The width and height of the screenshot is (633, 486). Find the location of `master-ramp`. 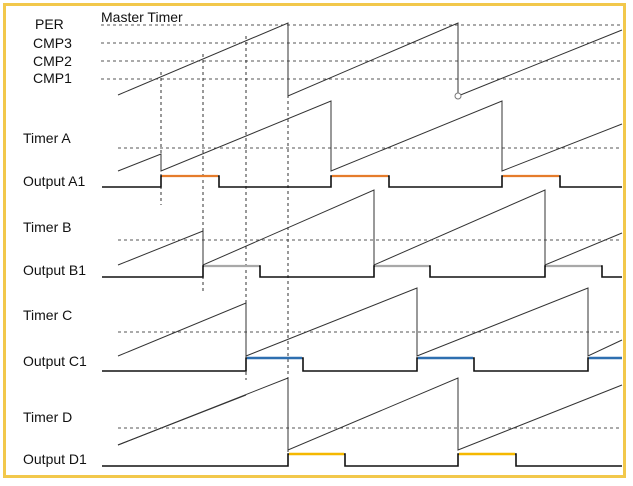

master-ramp is located at coordinates (370, 59).